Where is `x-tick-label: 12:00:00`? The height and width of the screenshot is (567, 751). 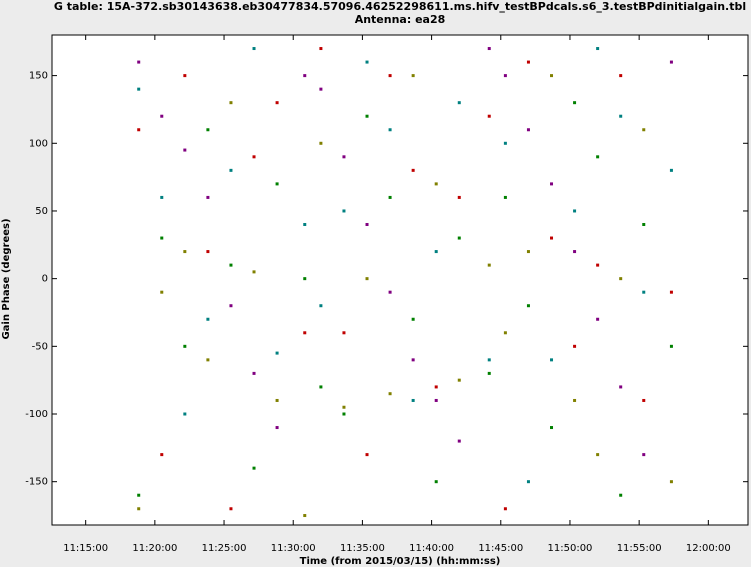 x-tick-label: 12:00:00 is located at coordinates (708, 548).